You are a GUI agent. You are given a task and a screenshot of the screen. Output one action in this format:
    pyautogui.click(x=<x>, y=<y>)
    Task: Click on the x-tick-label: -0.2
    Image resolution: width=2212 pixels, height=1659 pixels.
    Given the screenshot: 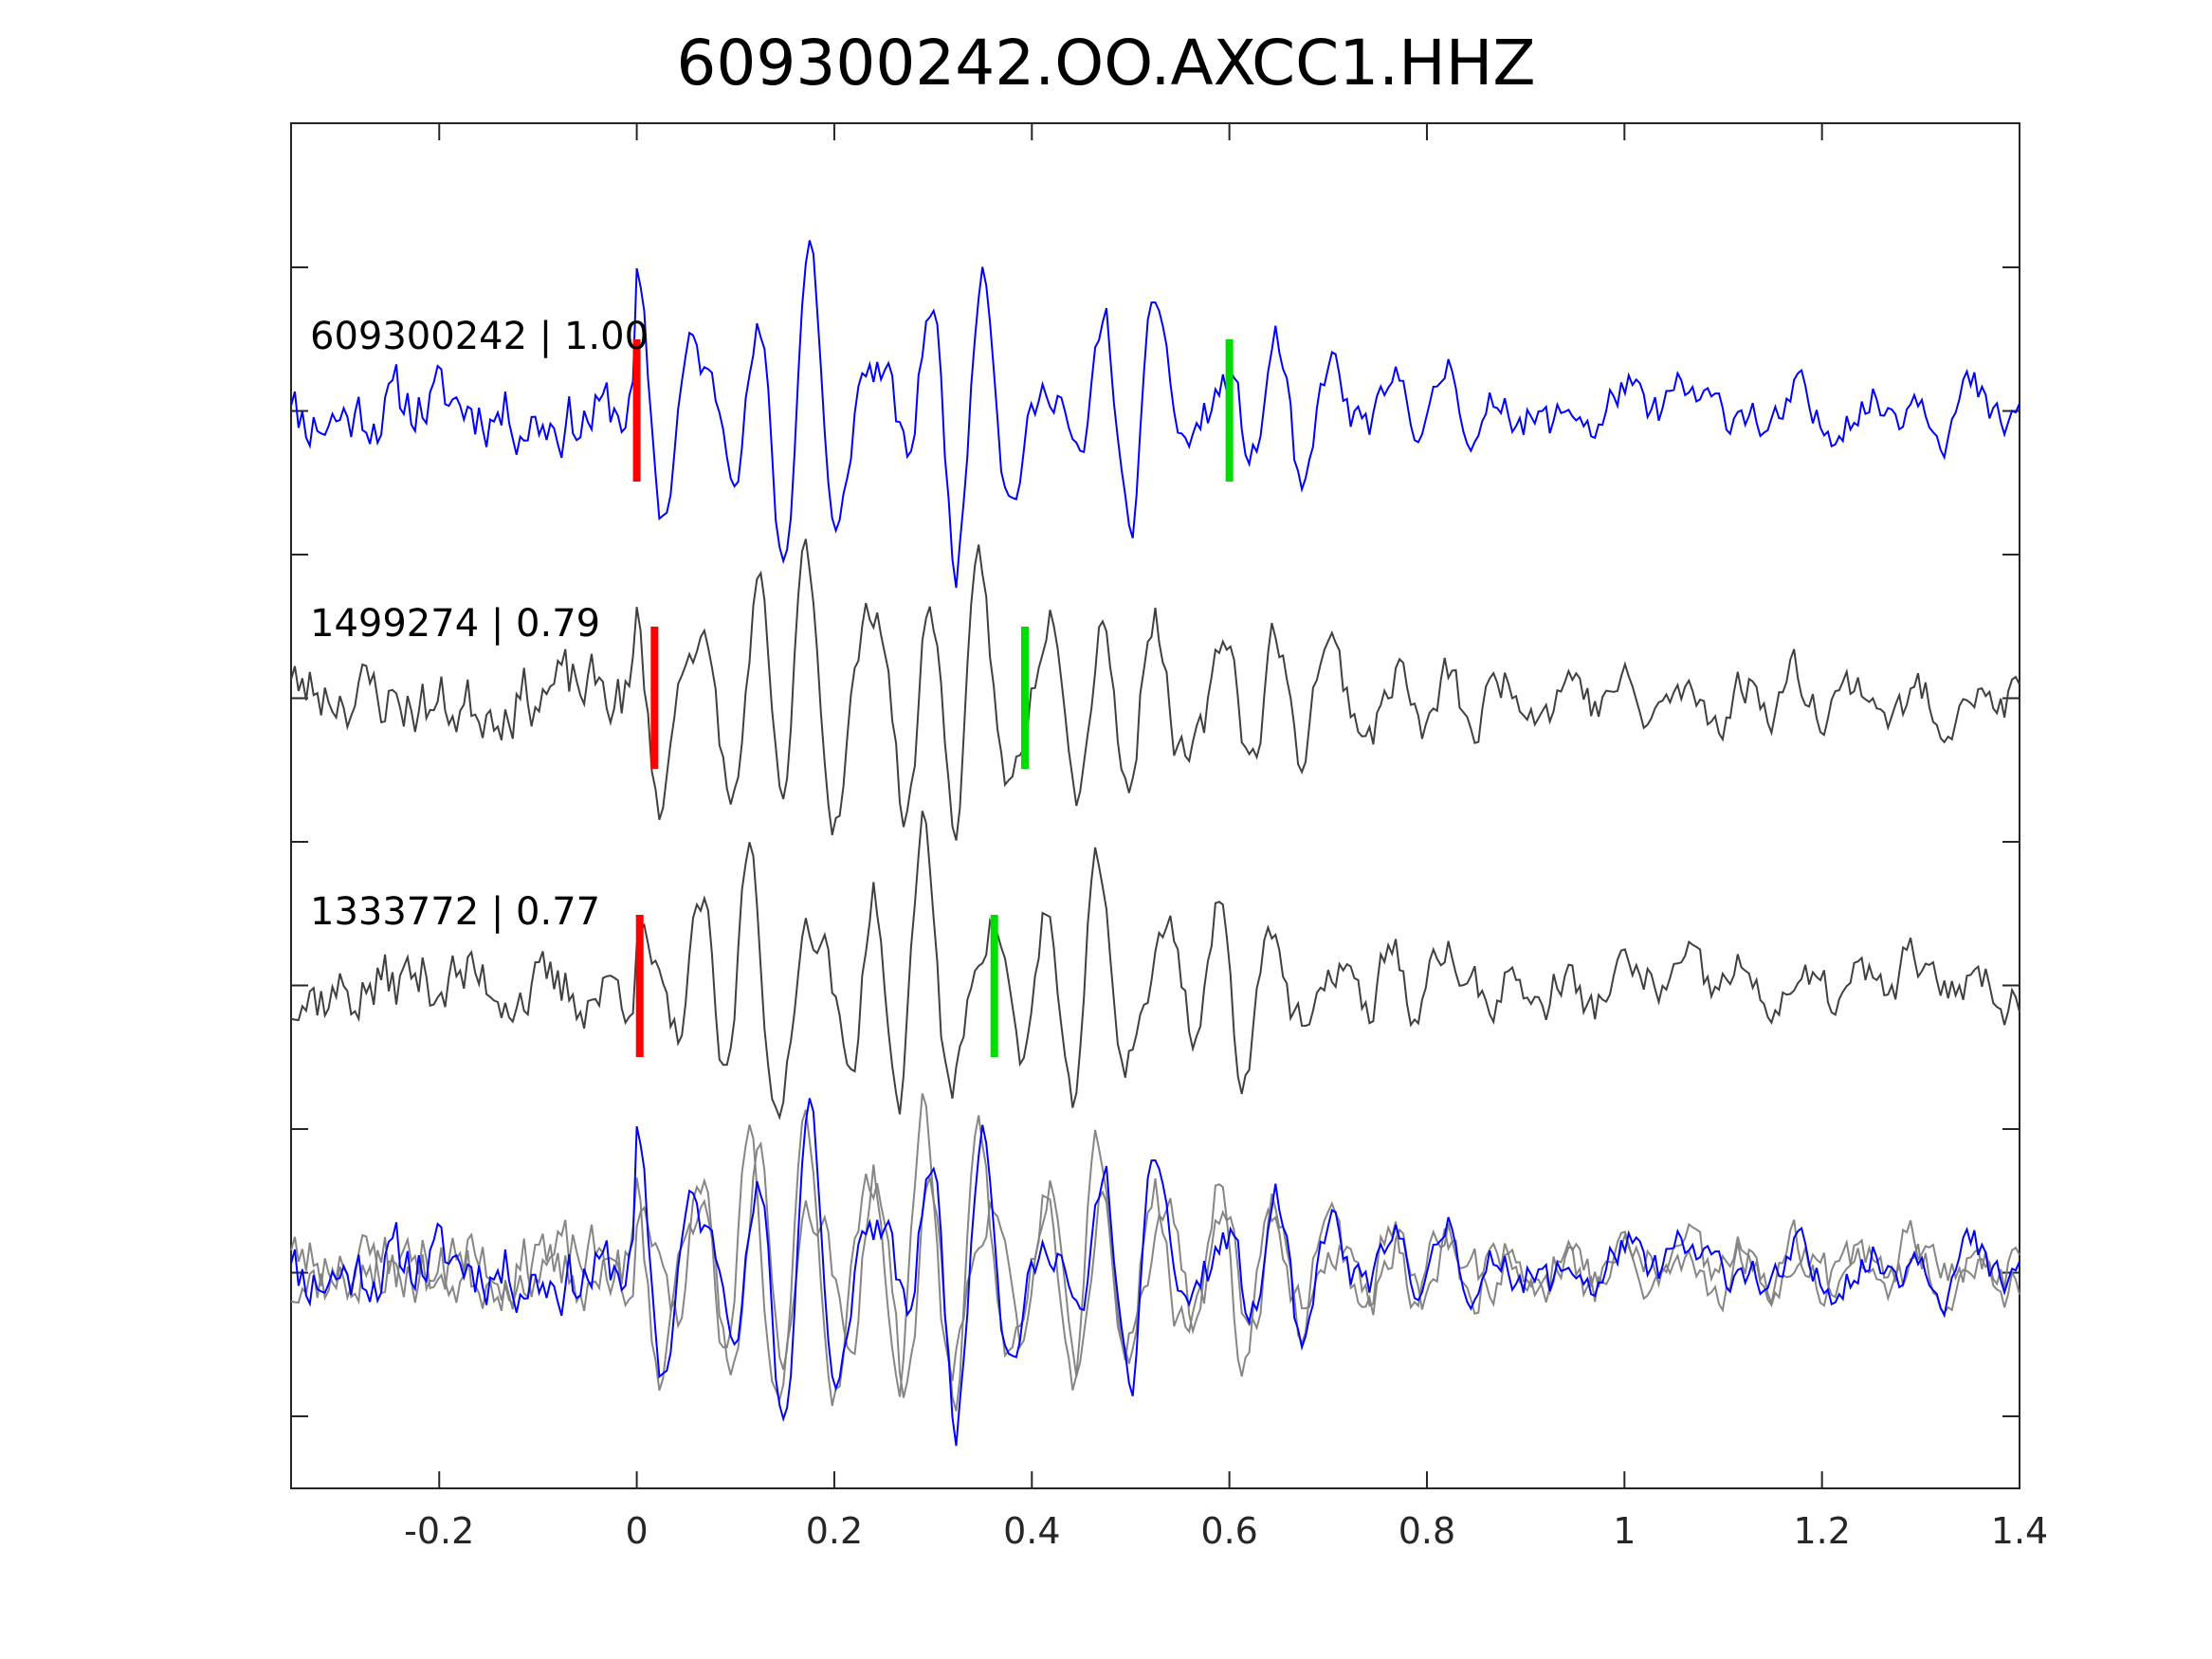 What is the action you would take?
    pyautogui.click(x=439, y=1531)
    